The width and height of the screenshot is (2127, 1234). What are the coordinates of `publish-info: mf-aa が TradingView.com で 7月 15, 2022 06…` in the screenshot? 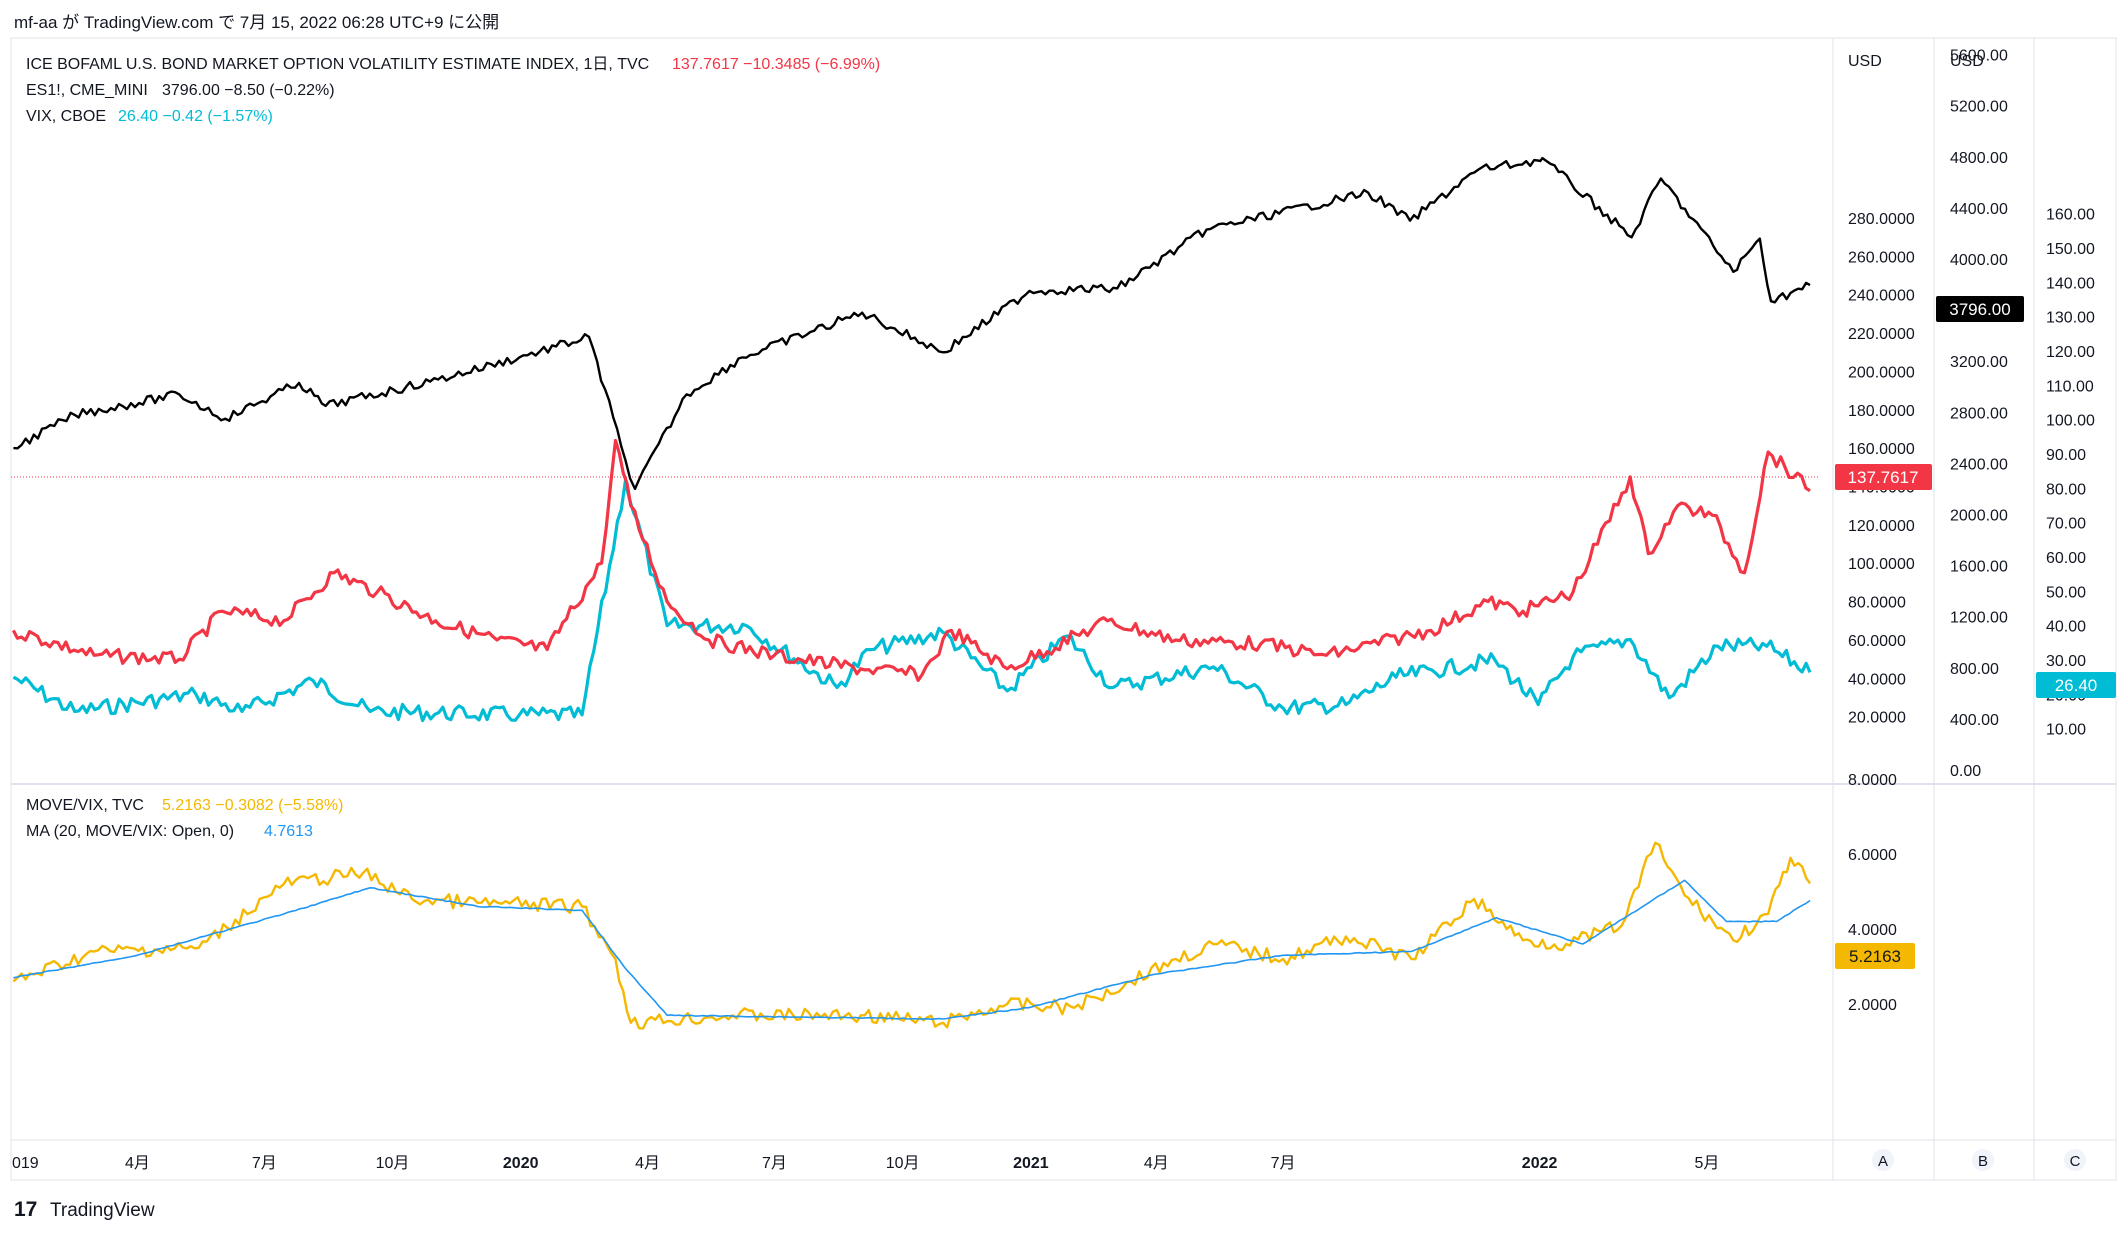 It's located at (256, 22).